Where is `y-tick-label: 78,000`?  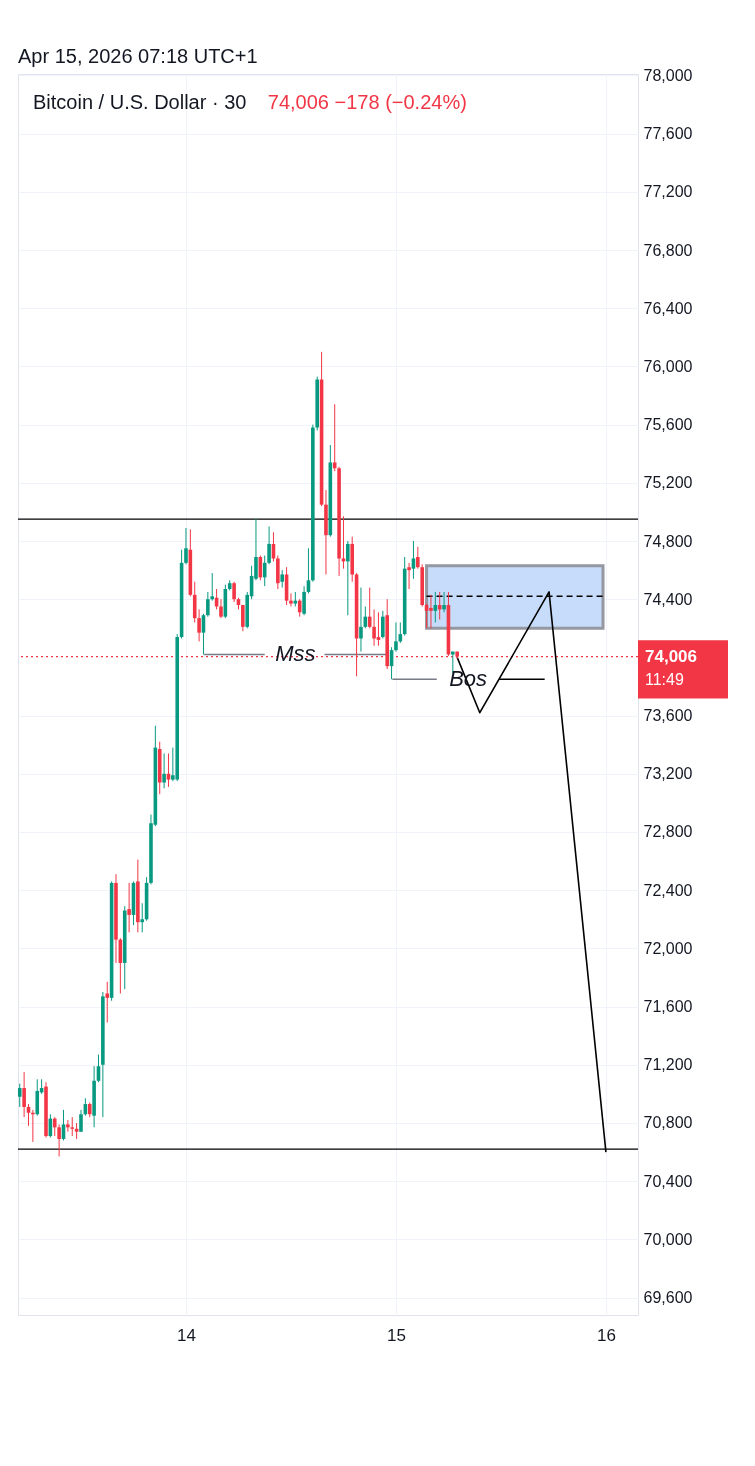
y-tick-label: 78,000 is located at coordinates (668, 75).